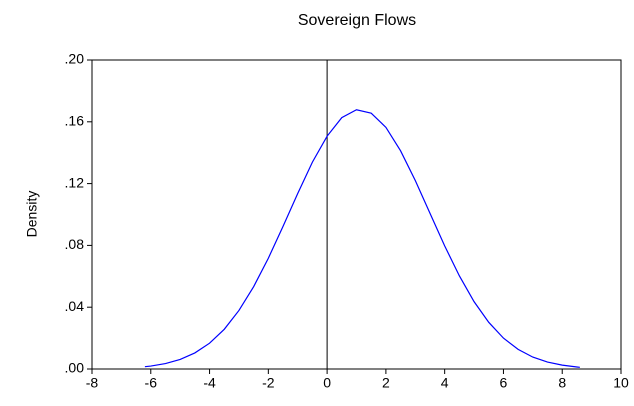 The height and width of the screenshot is (406, 634). What do you see at coordinates (268, 383) in the screenshot?
I see `x-tick-label: -2` at bounding box center [268, 383].